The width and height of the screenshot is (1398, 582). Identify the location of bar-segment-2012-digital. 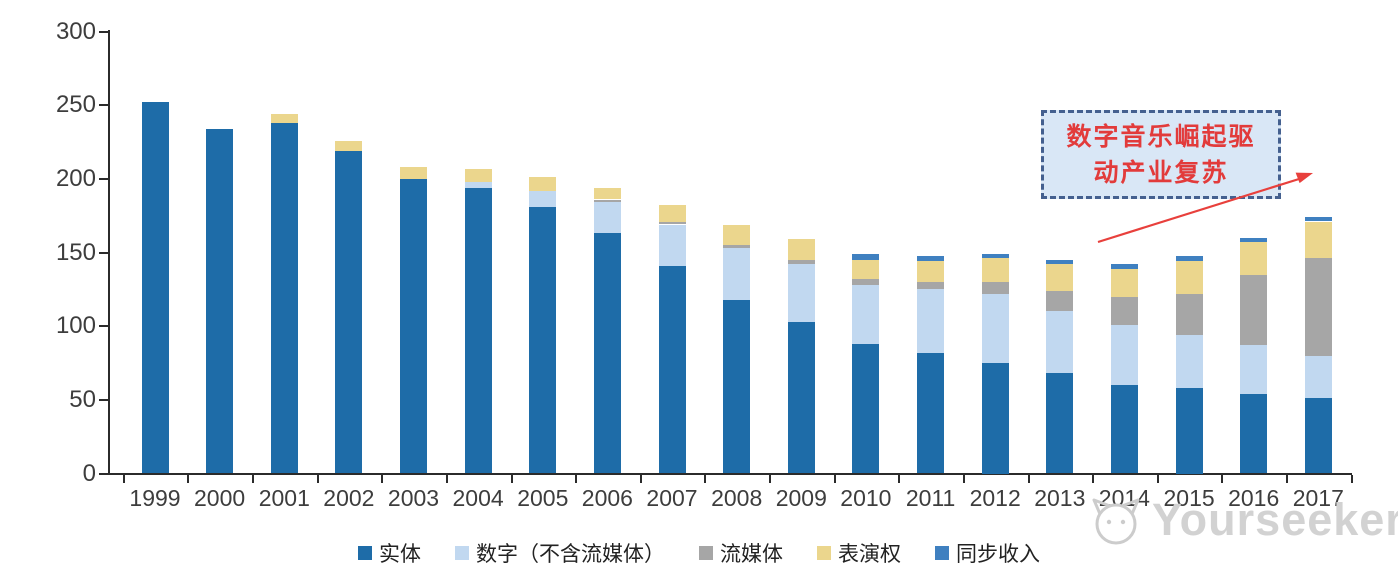
(995, 328).